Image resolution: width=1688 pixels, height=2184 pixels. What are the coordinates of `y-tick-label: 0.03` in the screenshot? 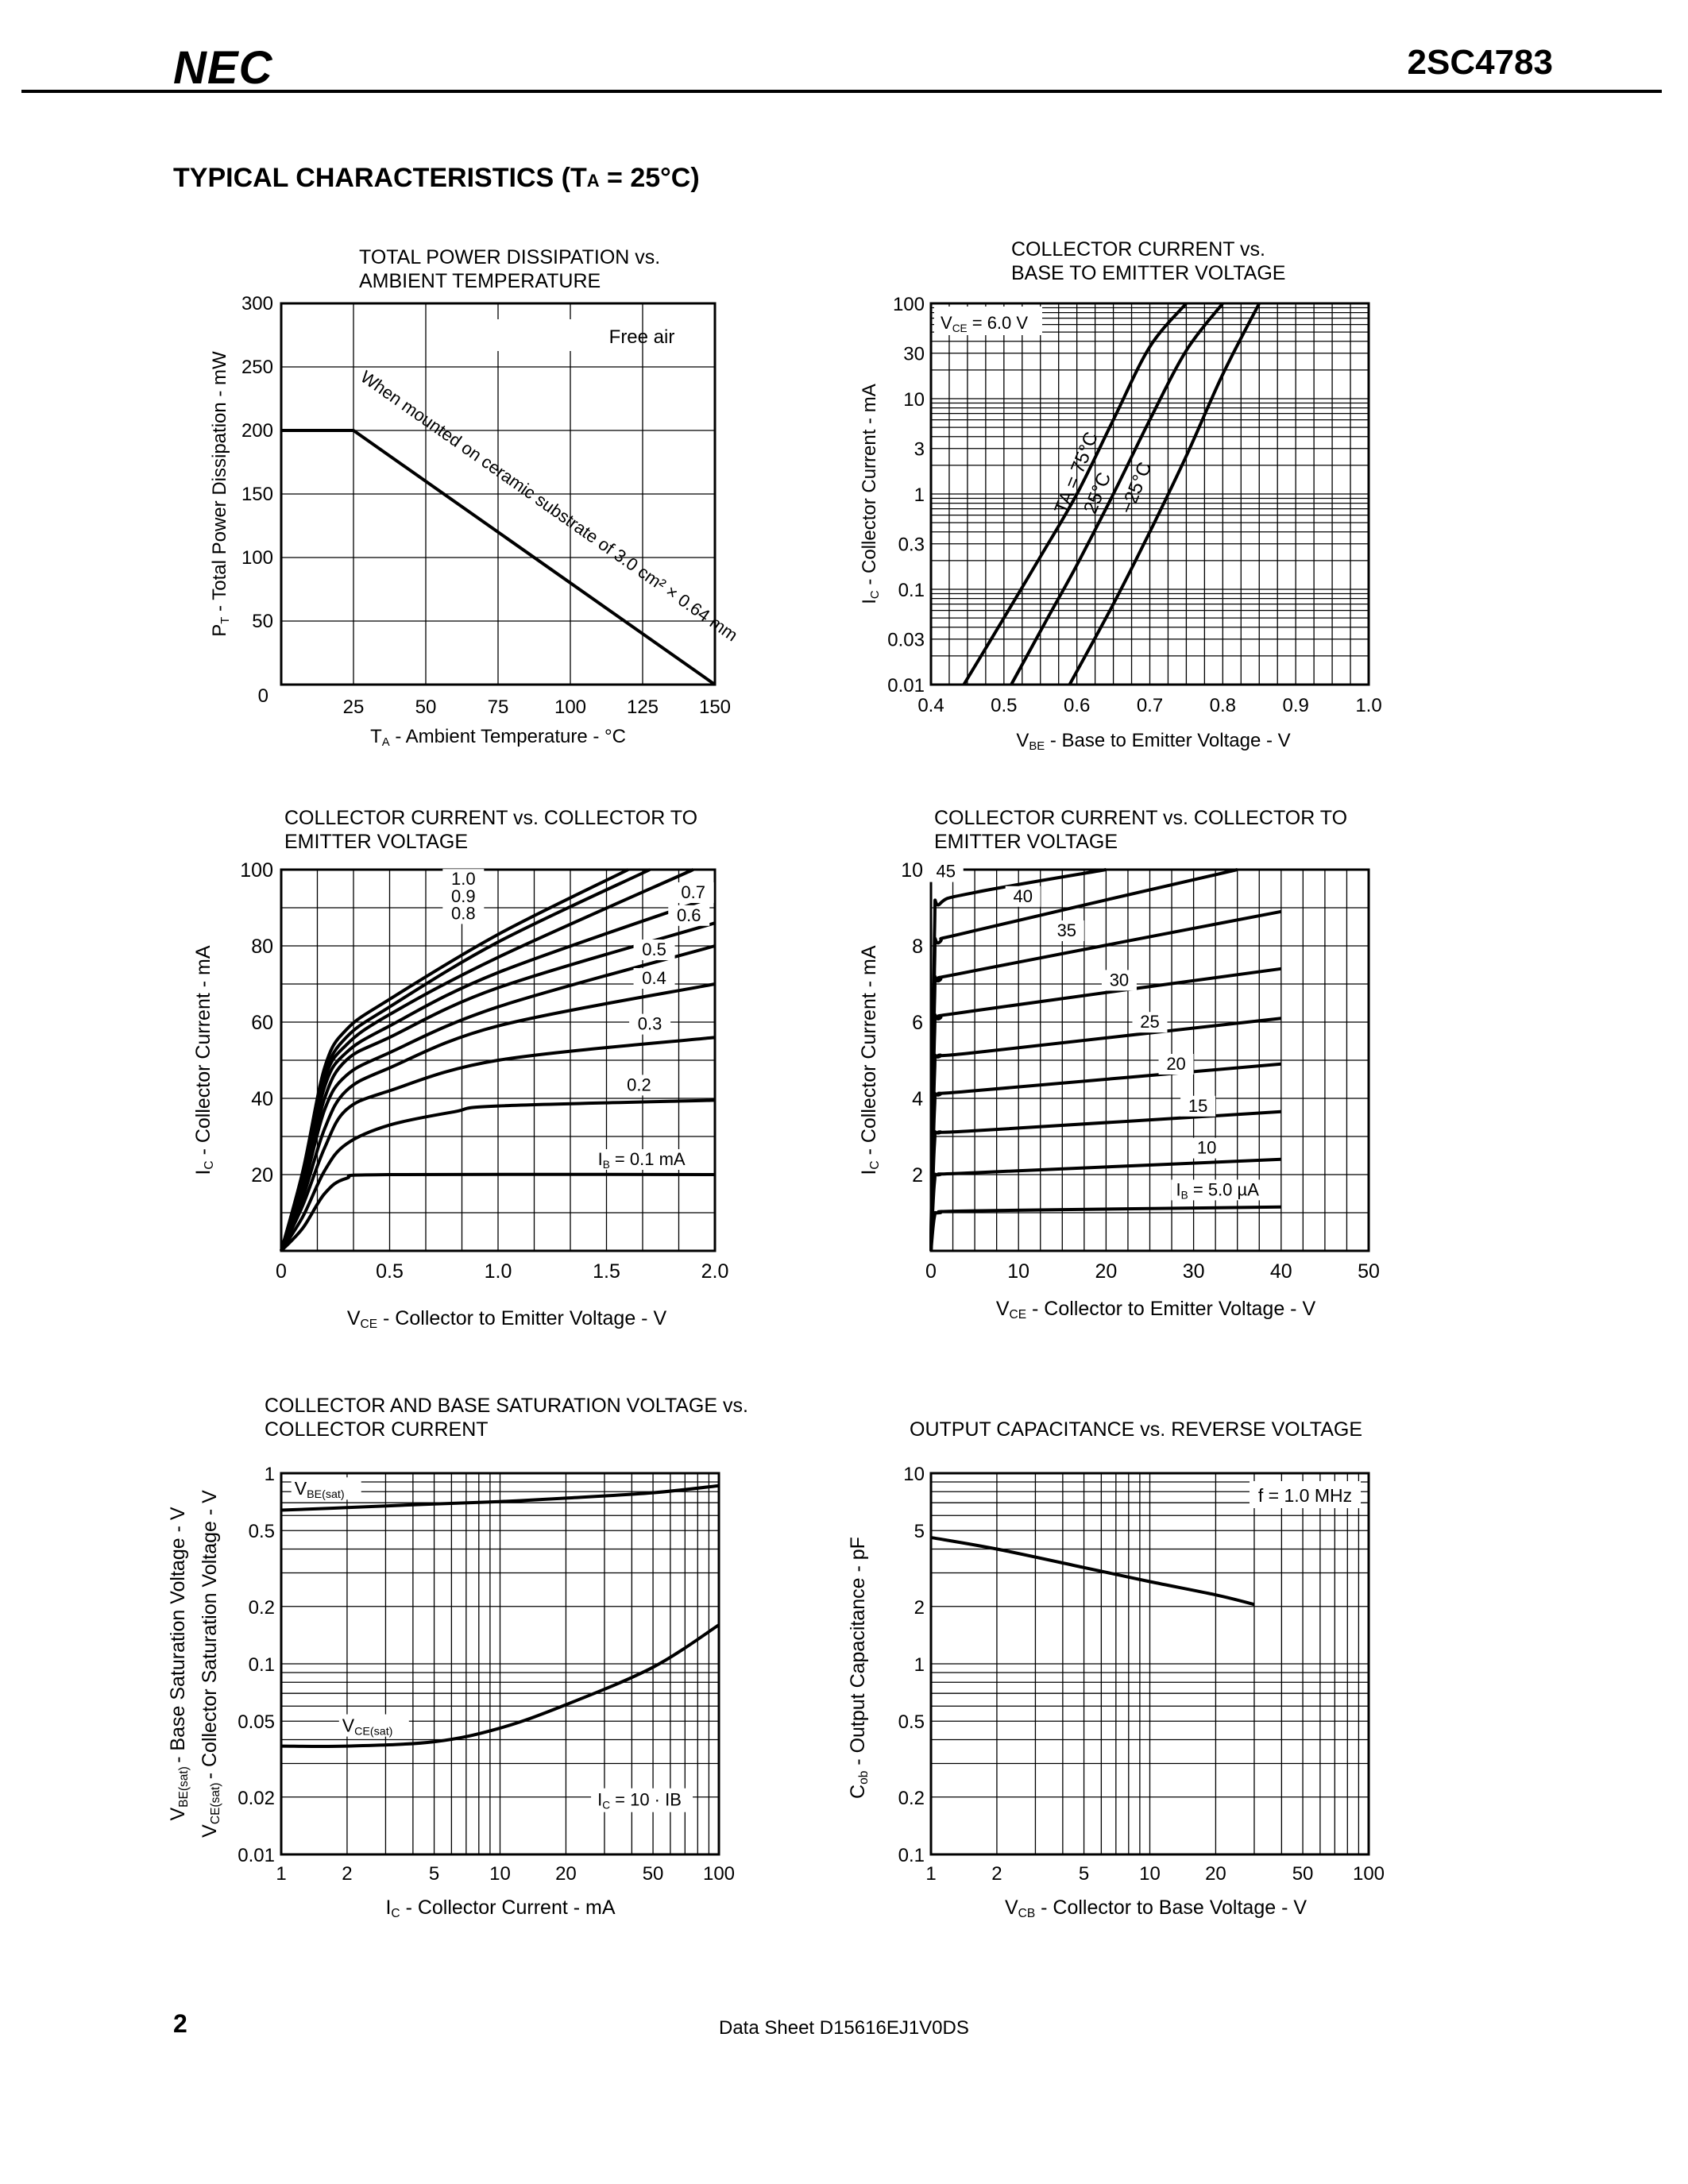 It's located at (906, 640).